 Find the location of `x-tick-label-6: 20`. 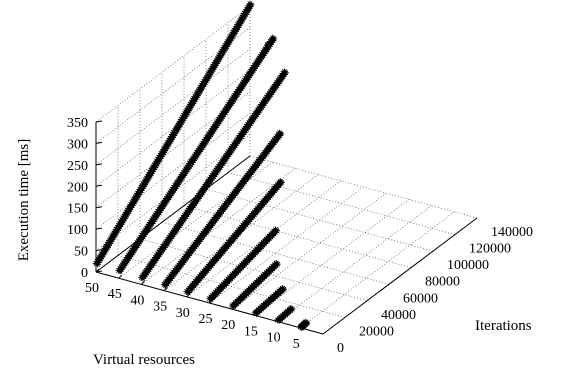

x-tick-label-6: 20 is located at coordinates (228, 325).